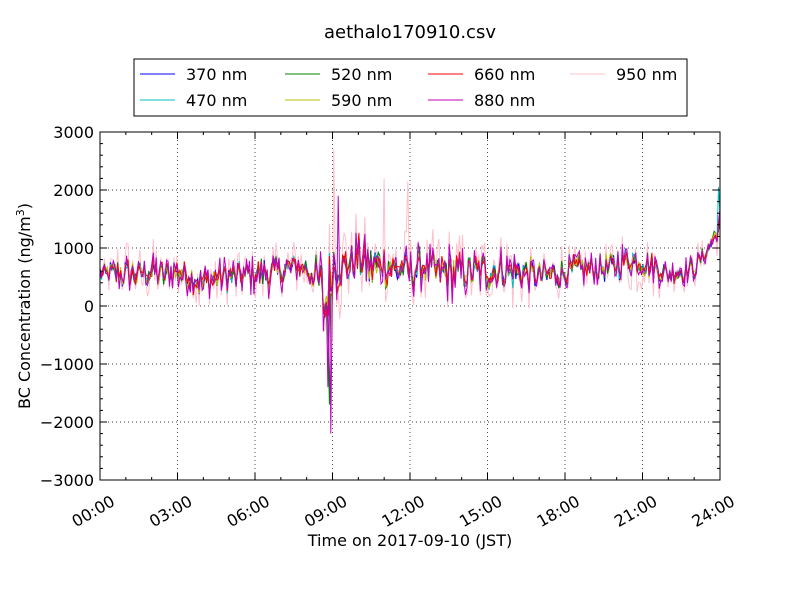  What do you see at coordinates (361, 100) in the screenshot?
I see `legend-label: 590 nm` at bounding box center [361, 100].